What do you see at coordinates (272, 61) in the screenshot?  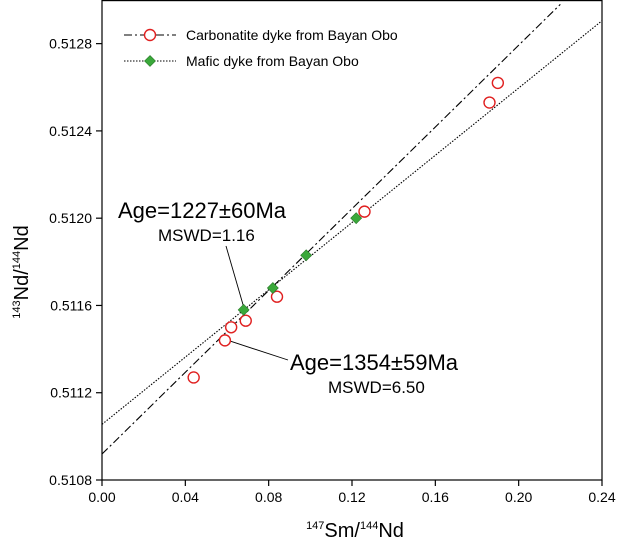 I see `legend-label-mafic: Mafic dyke from Bayan Obo` at bounding box center [272, 61].